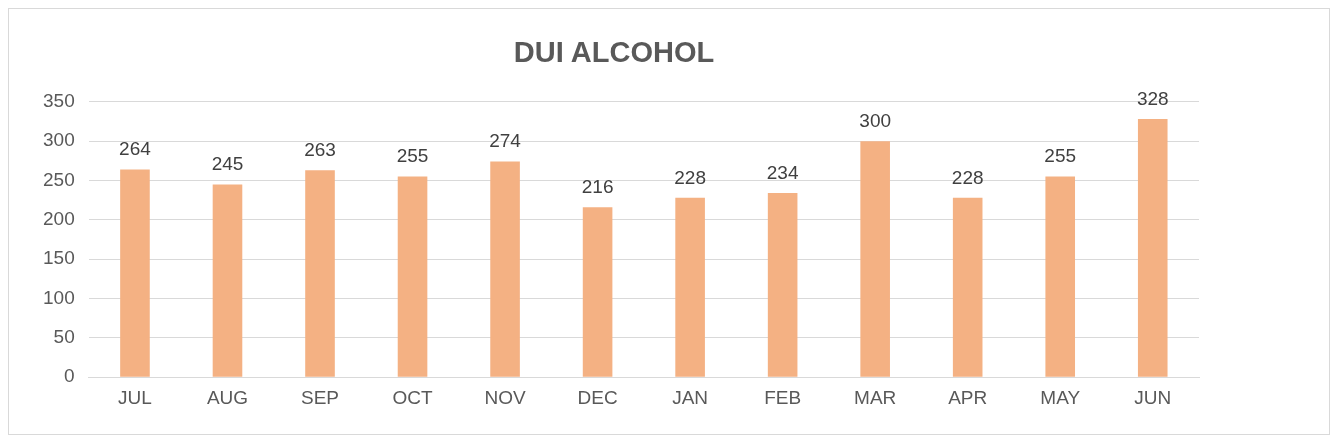  I want to click on chart-title: DUI ALCOHOL, so click(614, 52).